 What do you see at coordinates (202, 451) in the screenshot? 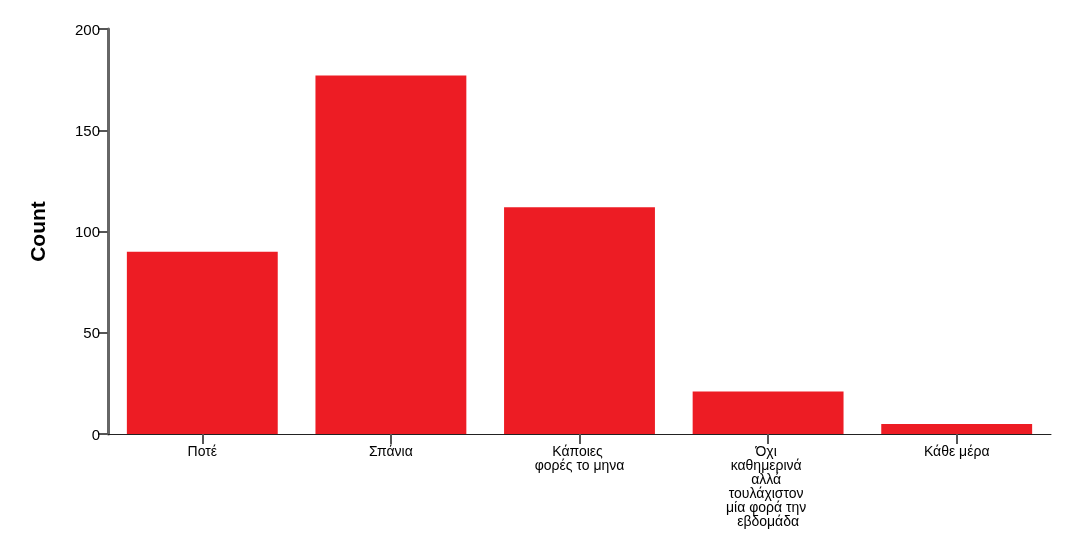
I see `x-tick-label: Ποτέ` at bounding box center [202, 451].